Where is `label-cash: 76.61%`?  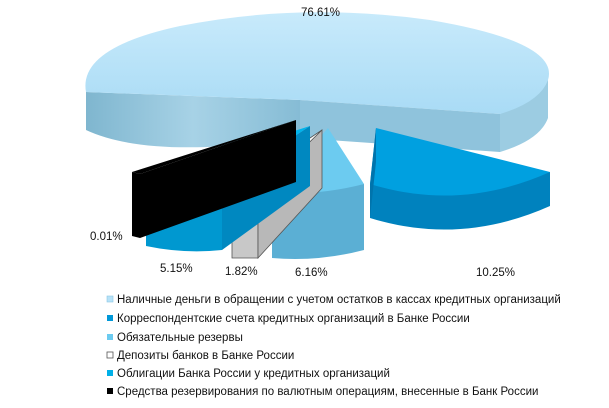
label-cash: 76.61% is located at coordinates (320, 13).